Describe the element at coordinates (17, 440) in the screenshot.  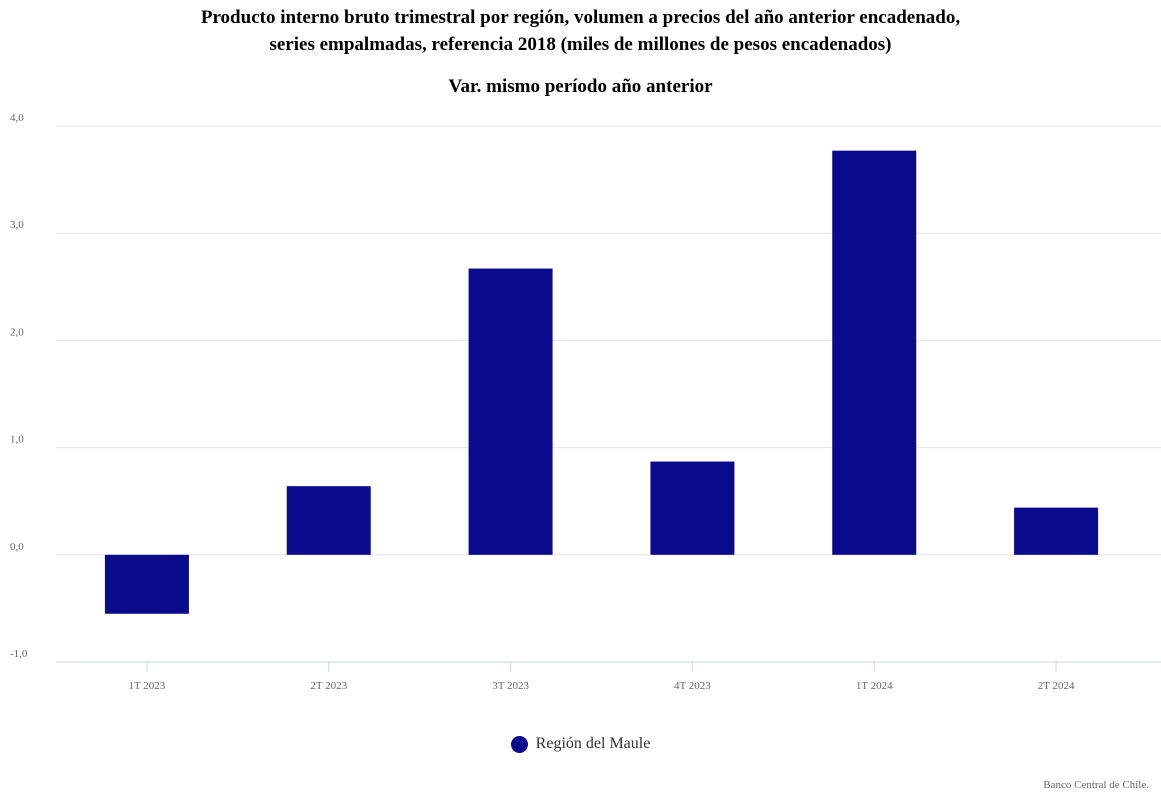
I see `y-tick-label: 1,0` at that location.